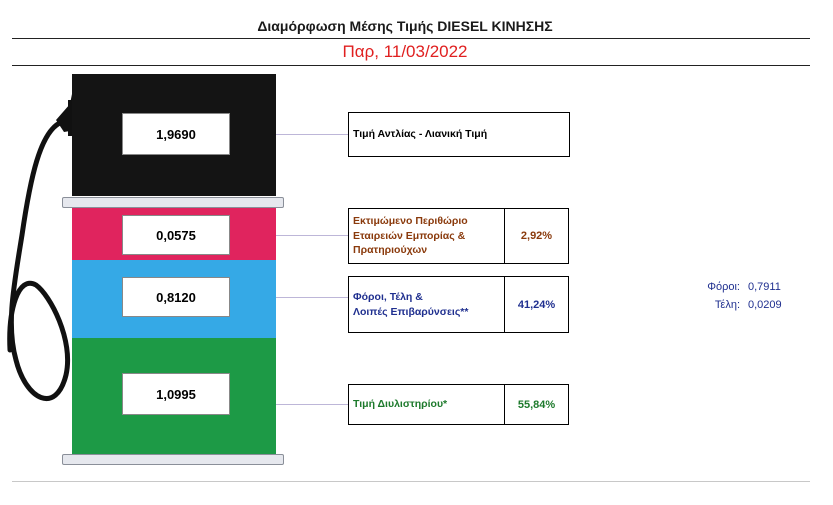  Describe the element at coordinates (409, 235) in the screenshot. I see `margin-label-line-2: Εταιρειών Εμπορίας &` at that location.